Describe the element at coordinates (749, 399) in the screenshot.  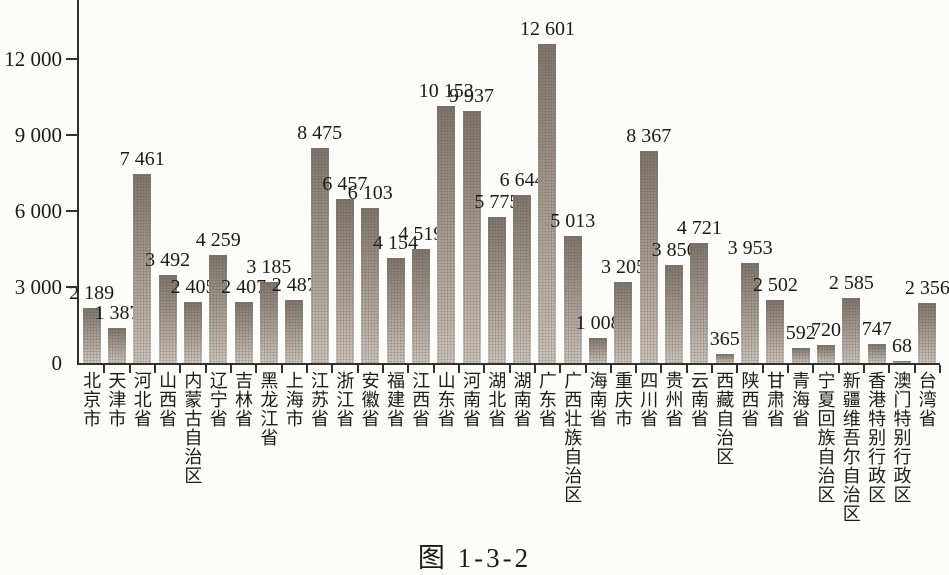
I see `x-axis-label: 陕西省` at that location.